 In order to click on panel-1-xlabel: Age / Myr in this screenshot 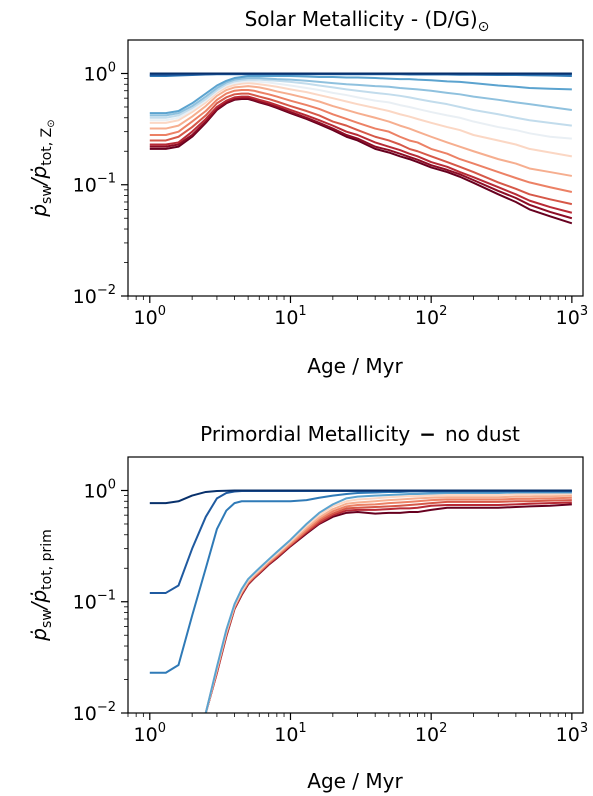, I will do `click(355, 366)`.